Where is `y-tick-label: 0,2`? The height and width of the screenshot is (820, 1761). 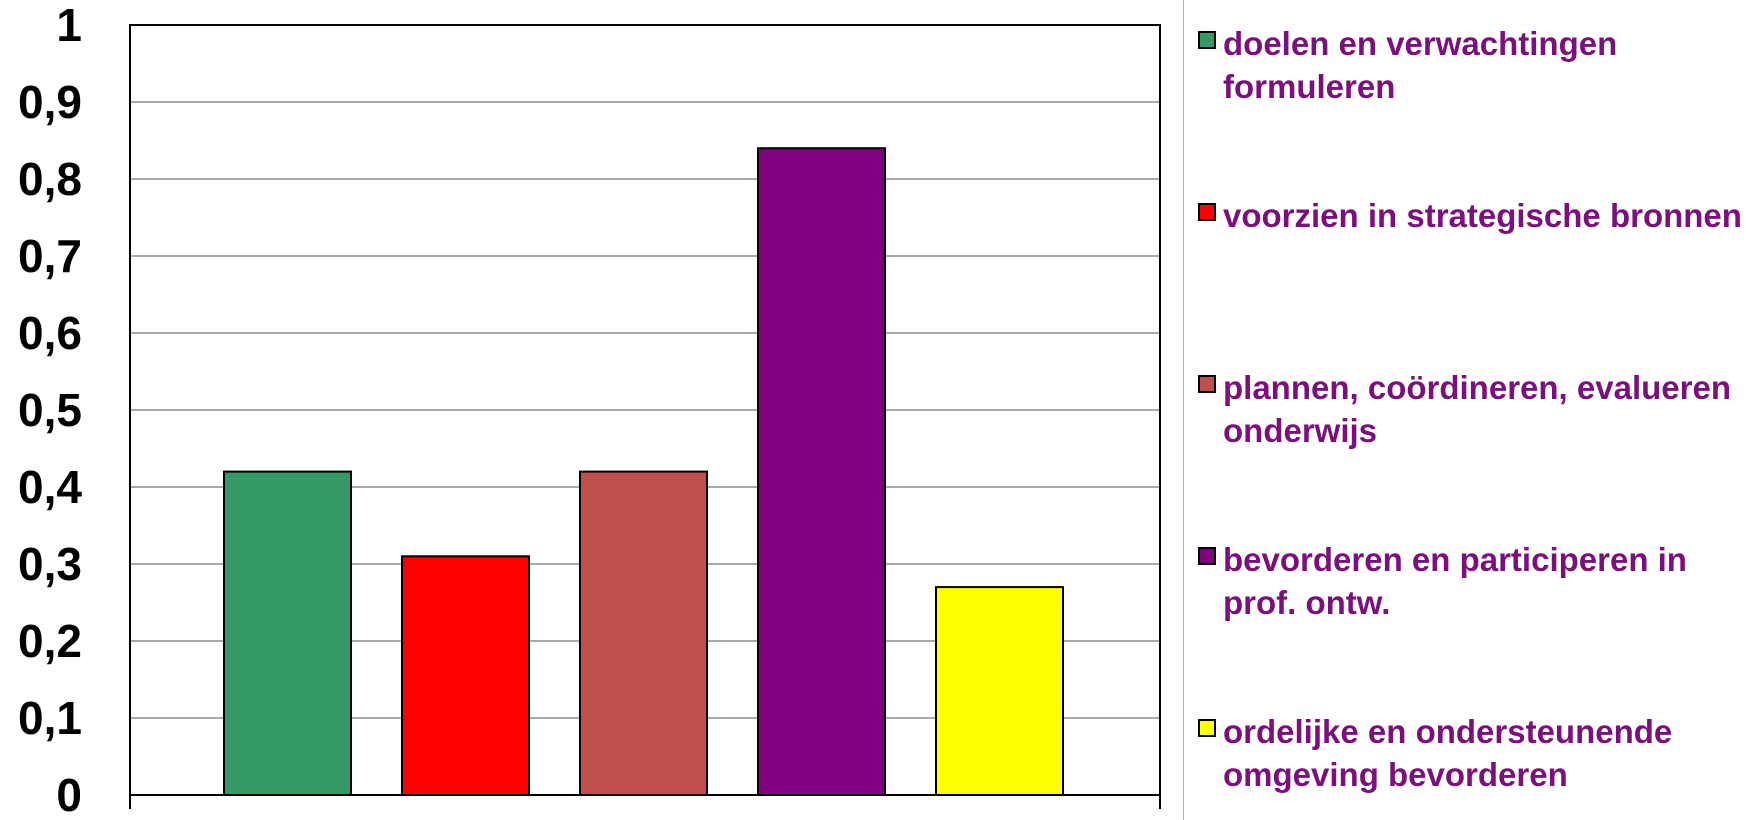 y-tick-label: 0,2 is located at coordinates (50, 641).